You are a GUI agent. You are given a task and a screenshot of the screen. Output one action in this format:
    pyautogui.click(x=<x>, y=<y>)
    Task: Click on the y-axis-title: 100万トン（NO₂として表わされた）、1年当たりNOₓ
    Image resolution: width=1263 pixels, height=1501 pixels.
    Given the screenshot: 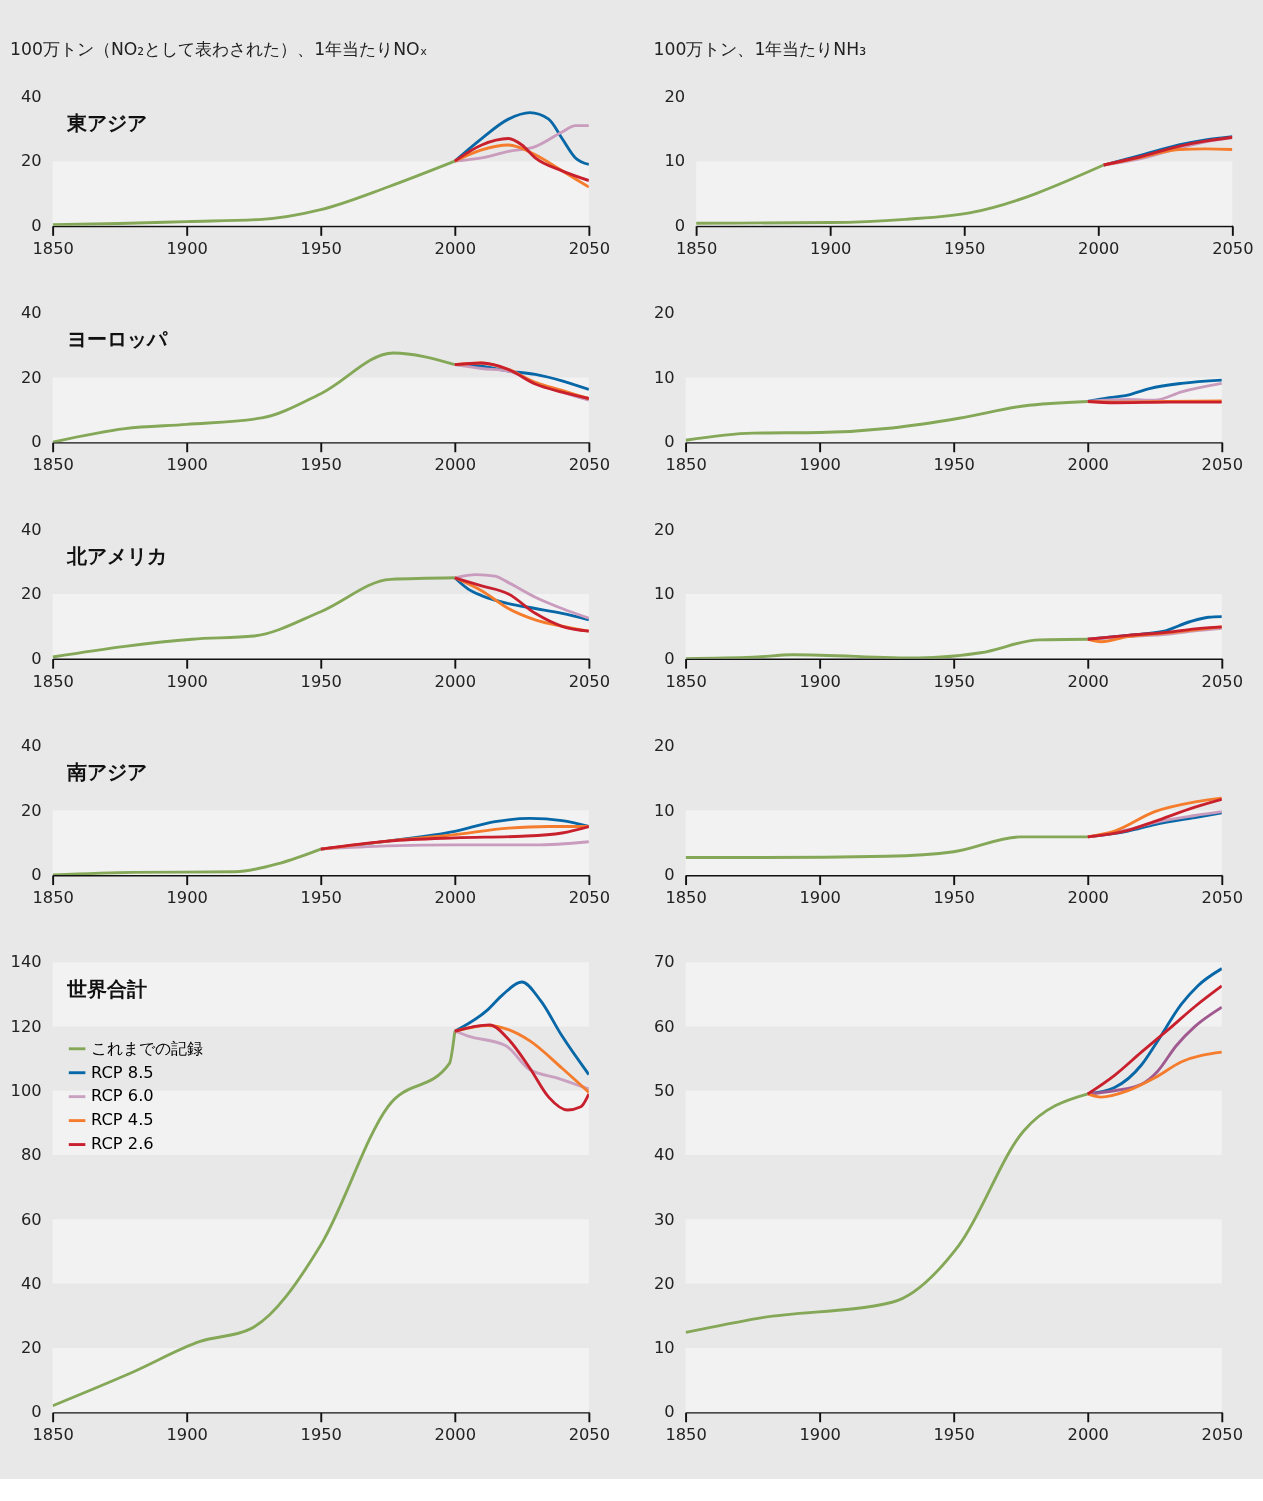 What is the action you would take?
    pyautogui.click(x=219, y=48)
    